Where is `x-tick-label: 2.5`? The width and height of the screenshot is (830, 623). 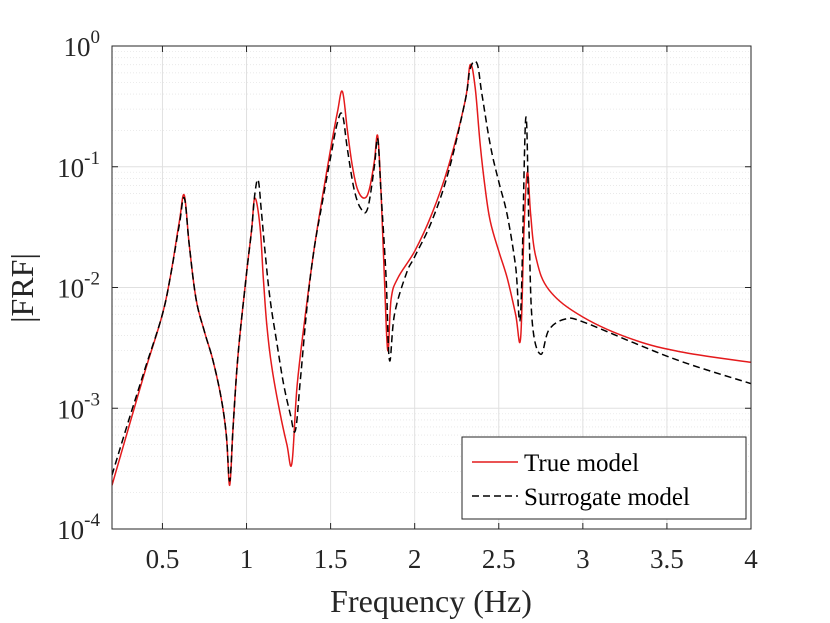
x-tick-label: 2.5 is located at coordinates (499, 559).